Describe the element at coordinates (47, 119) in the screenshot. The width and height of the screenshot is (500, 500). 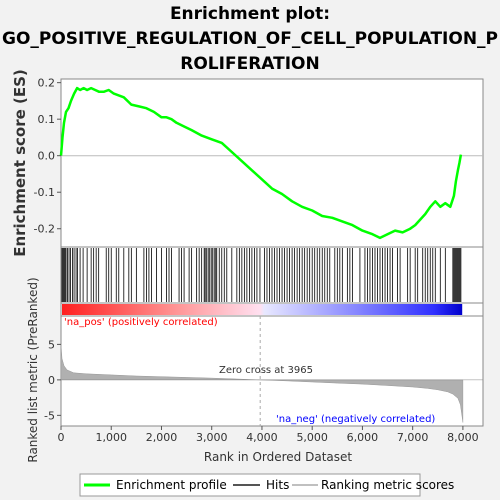
I see `es-y-tick-label: 0.1` at that location.